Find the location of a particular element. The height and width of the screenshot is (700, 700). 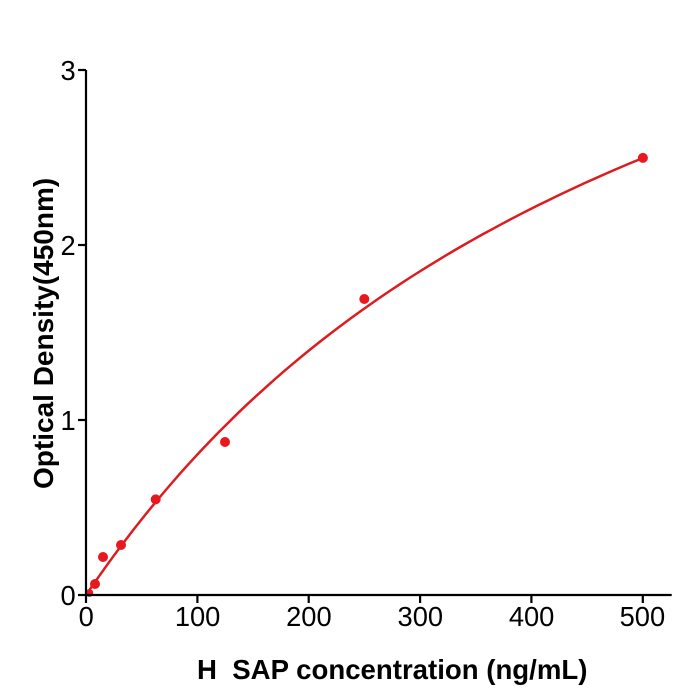

svg-text: 500 is located at coordinates (643, 616).